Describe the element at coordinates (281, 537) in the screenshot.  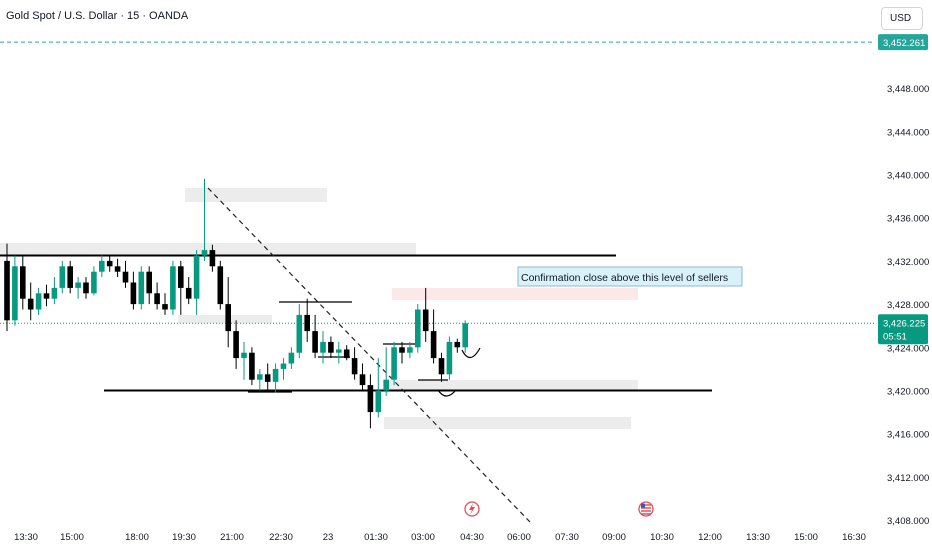
I see `time-tick-label: 22:30` at that location.